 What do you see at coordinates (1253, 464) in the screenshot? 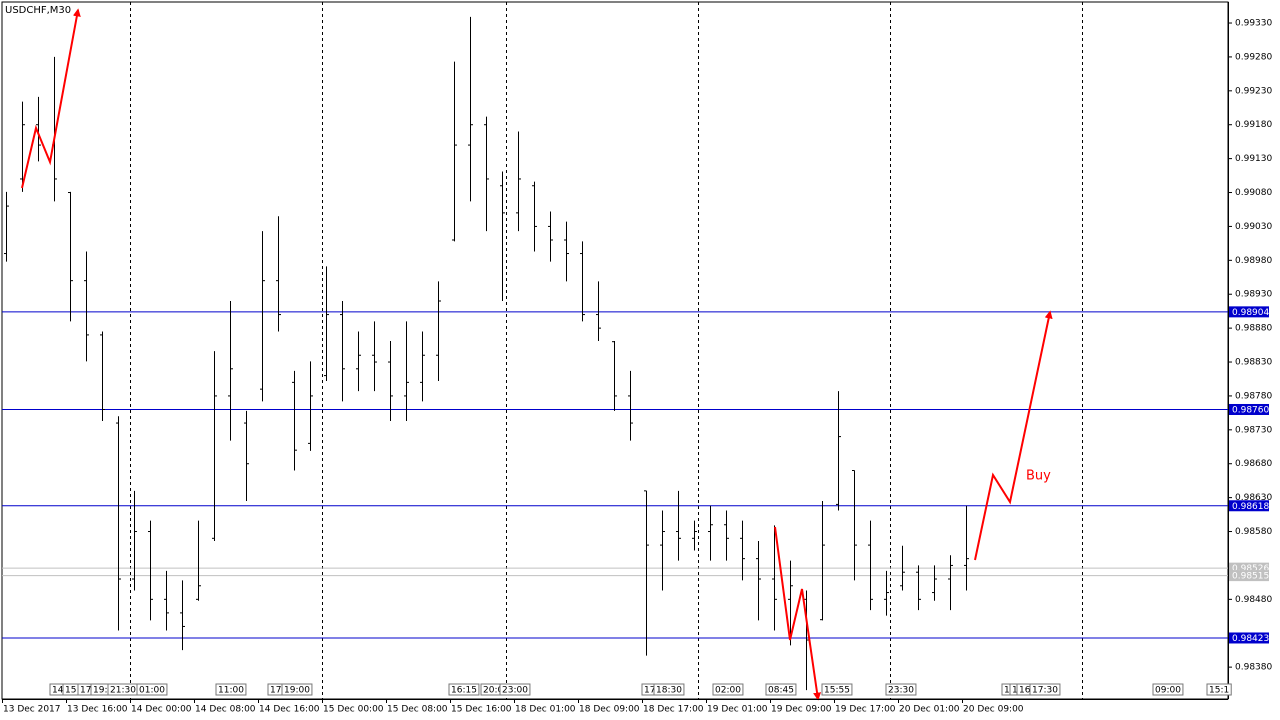
I see `y-tick-label: 0.98680` at bounding box center [1253, 464].